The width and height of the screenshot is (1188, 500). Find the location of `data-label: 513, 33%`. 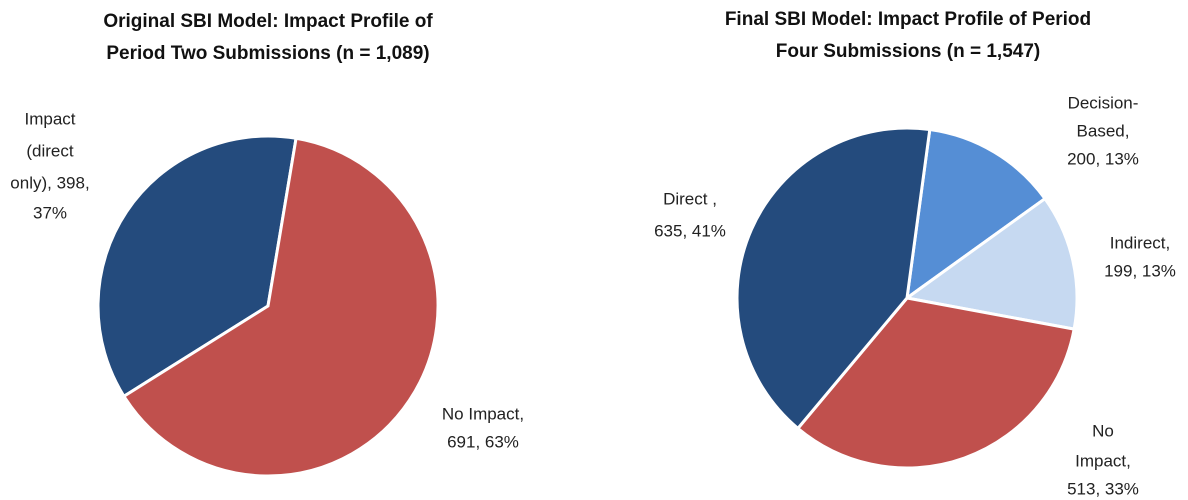

data-label: 513, 33% is located at coordinates (1103, 488).